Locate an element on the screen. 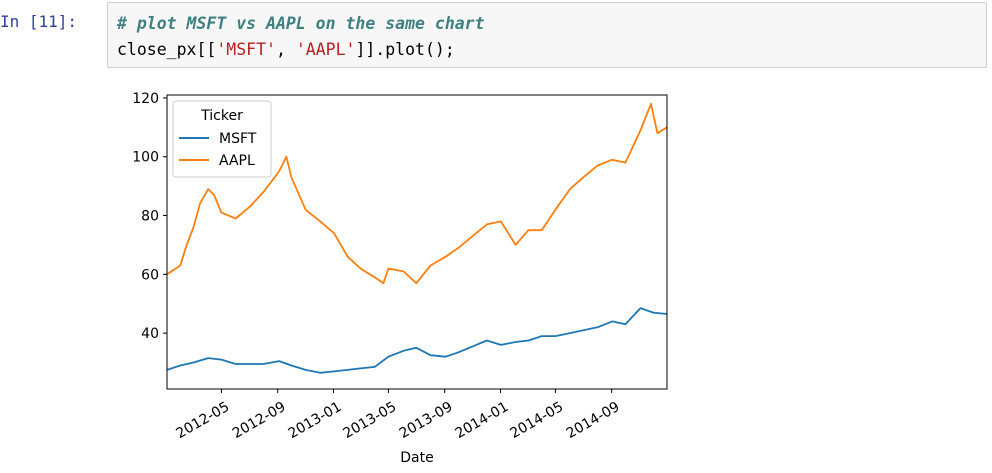  y-tick-label: 80 is located at coordinates (150, 217).